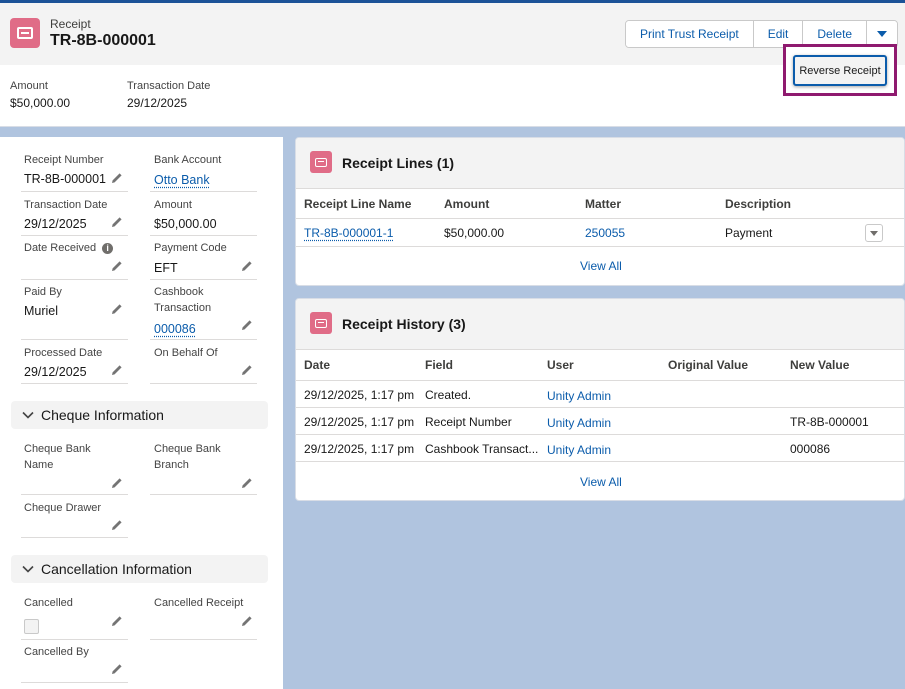 Image resolution: width=905 pixels, height=689 pixels. Describe the element at coordinates (63, 160) in the screenshot. I see `receipt-number-label: Receipt Number` at that location.